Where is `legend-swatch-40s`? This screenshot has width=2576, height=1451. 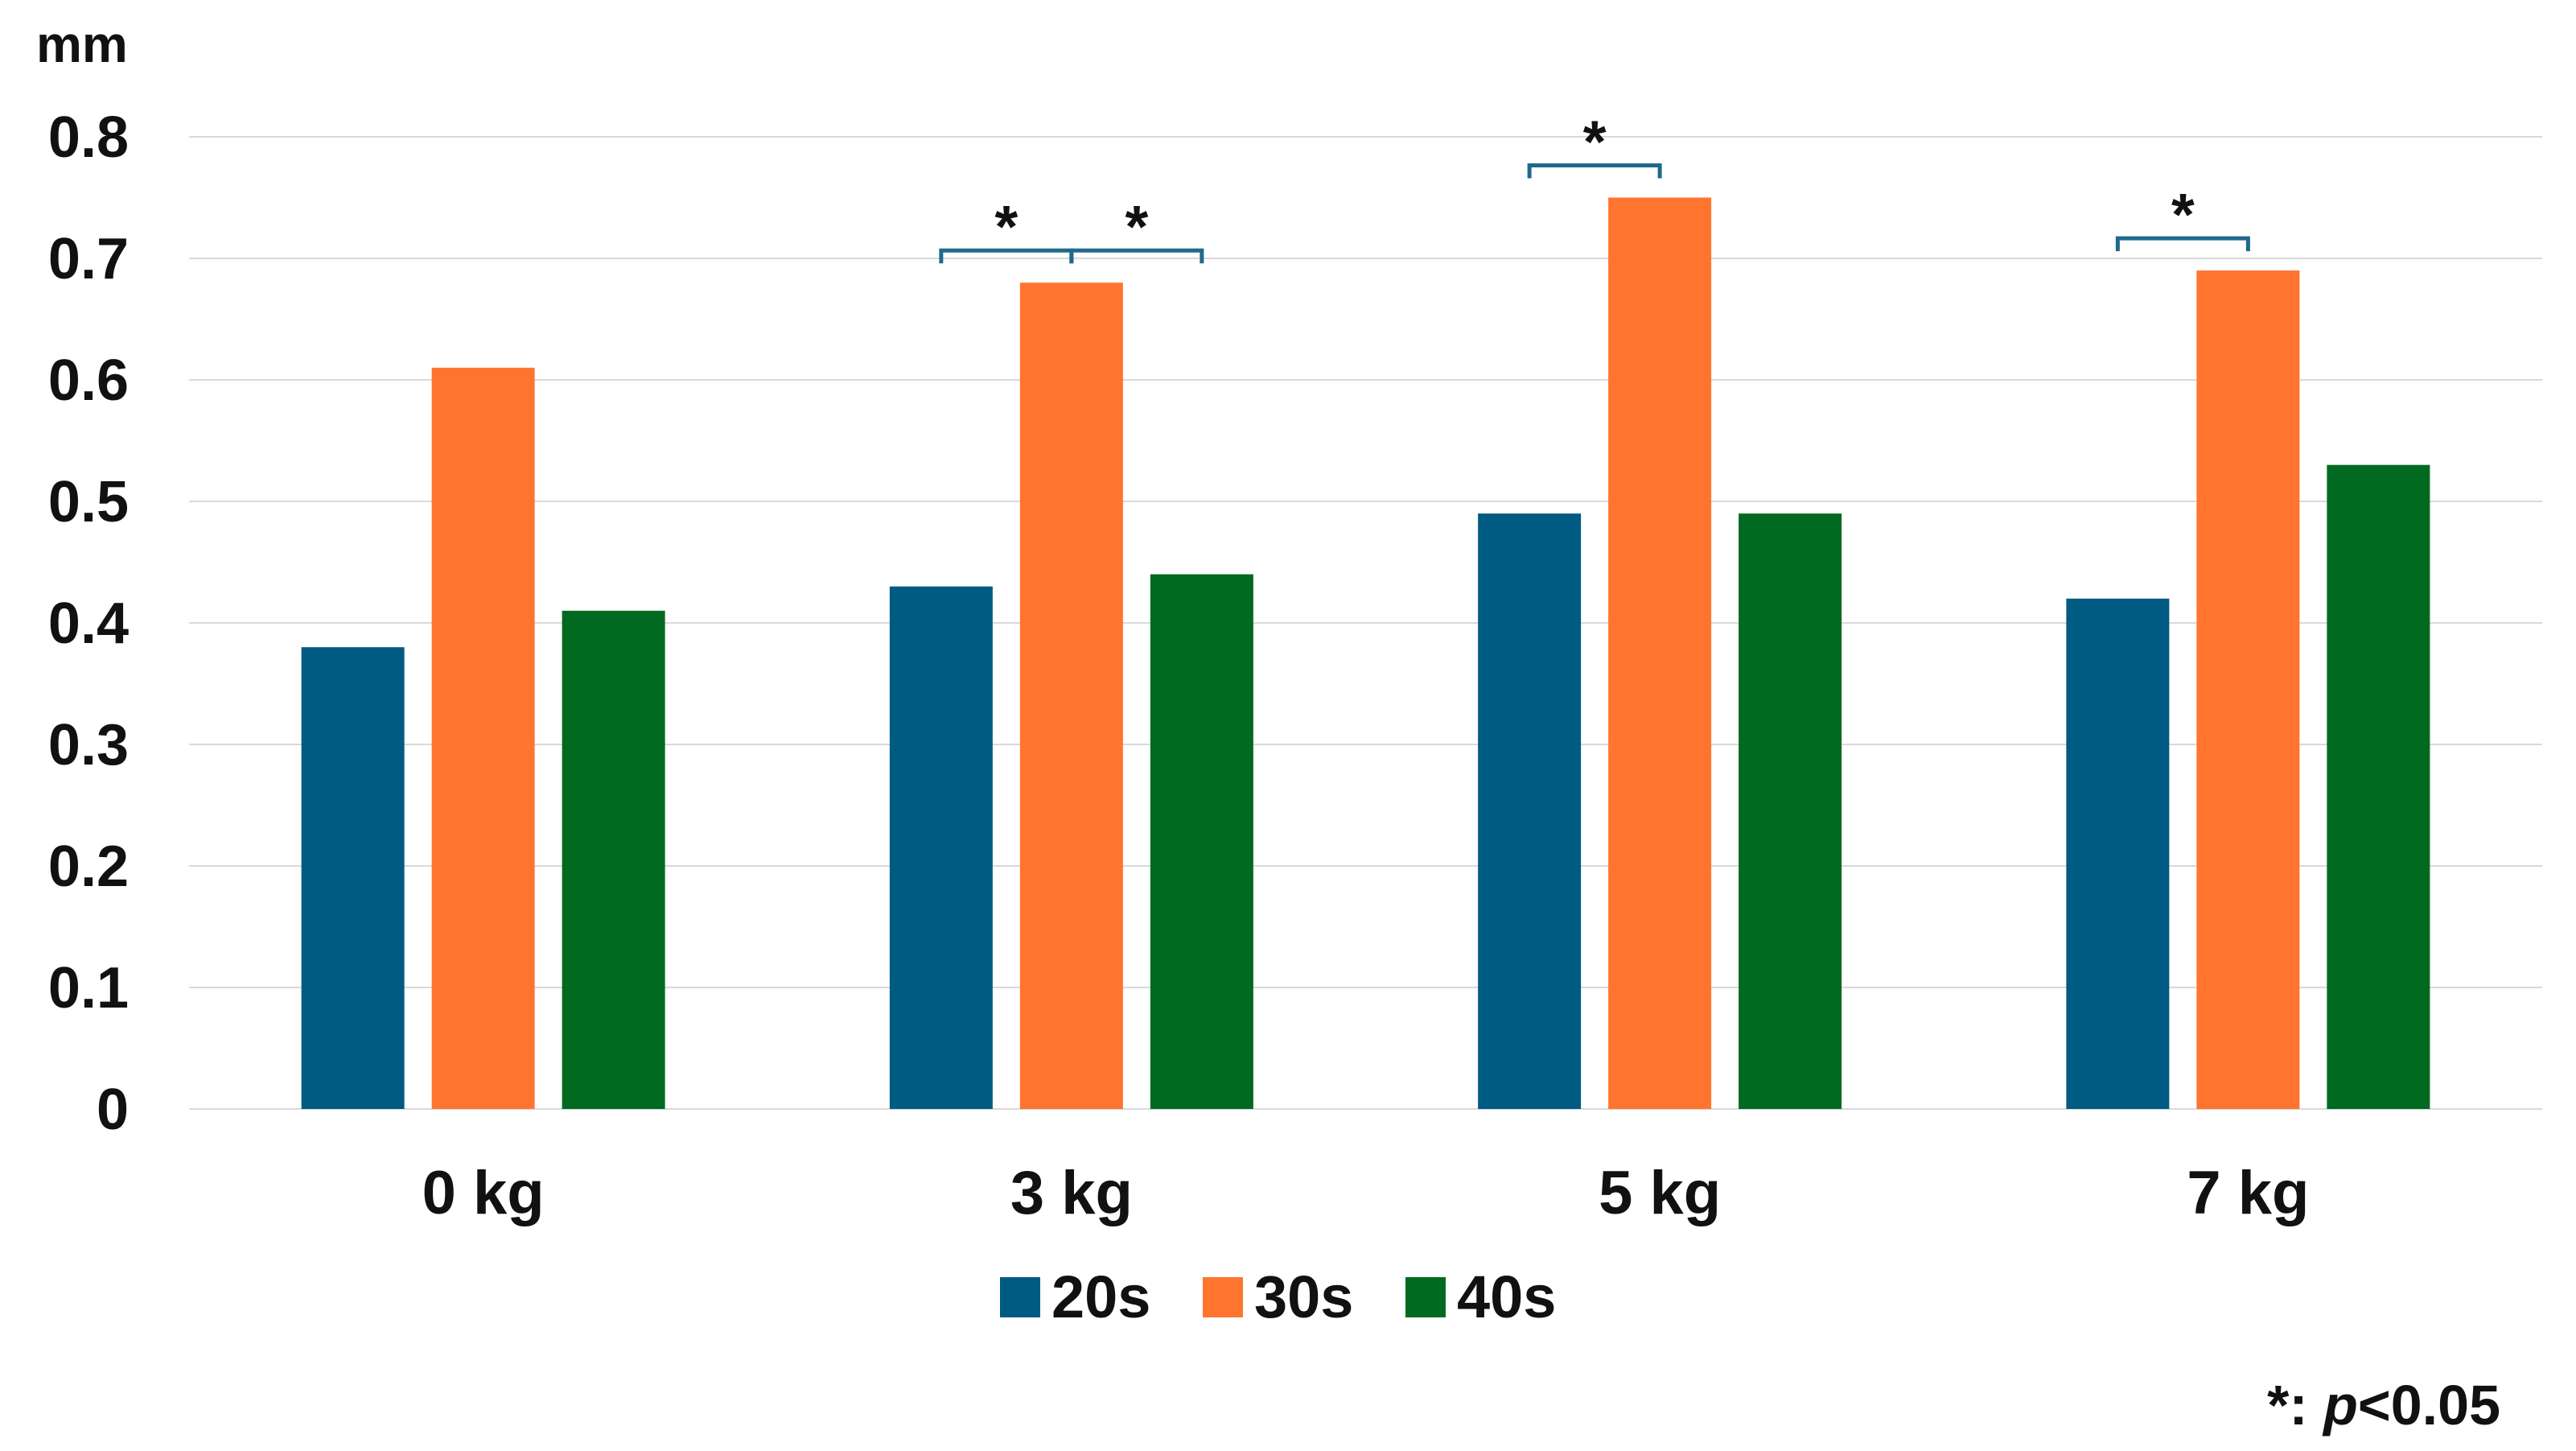 legend-swatch-40s is located at coordinates (1425, 1297).